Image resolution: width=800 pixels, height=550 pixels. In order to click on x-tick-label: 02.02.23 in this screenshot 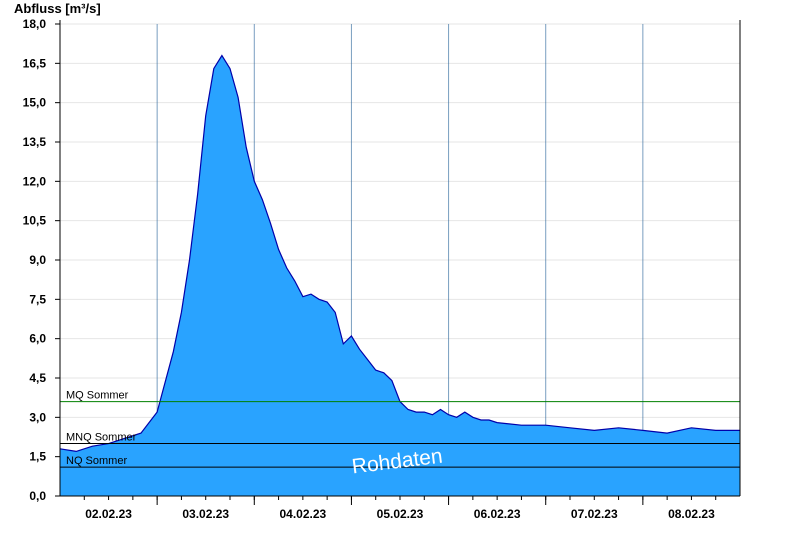, I will do `click(108, 514)`.